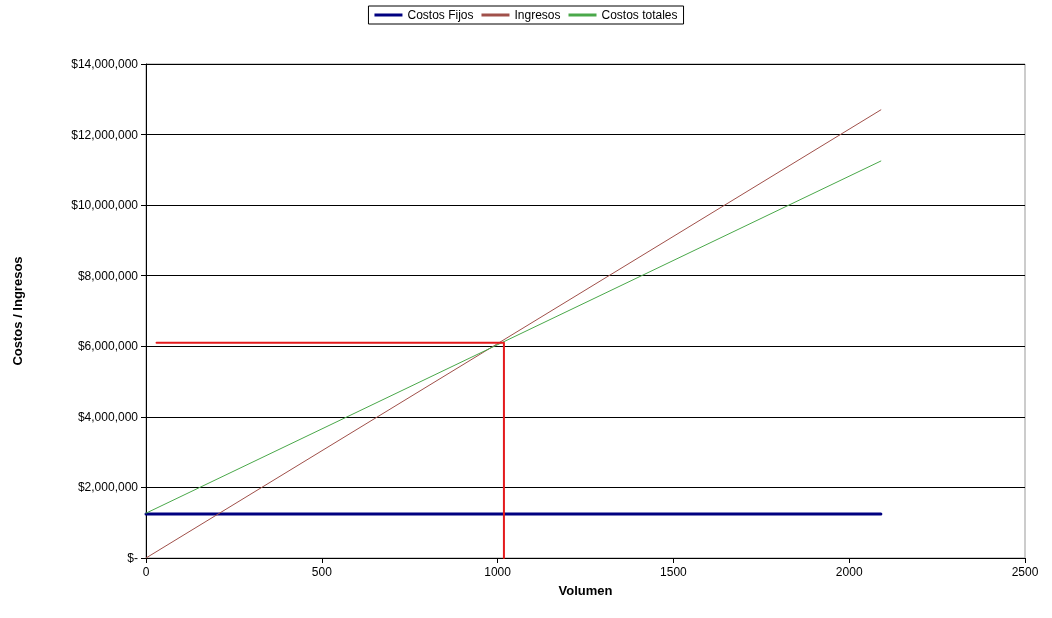 The image size is (1052, 618). I want to click on y-tick-label: $-, so click(132, 558).